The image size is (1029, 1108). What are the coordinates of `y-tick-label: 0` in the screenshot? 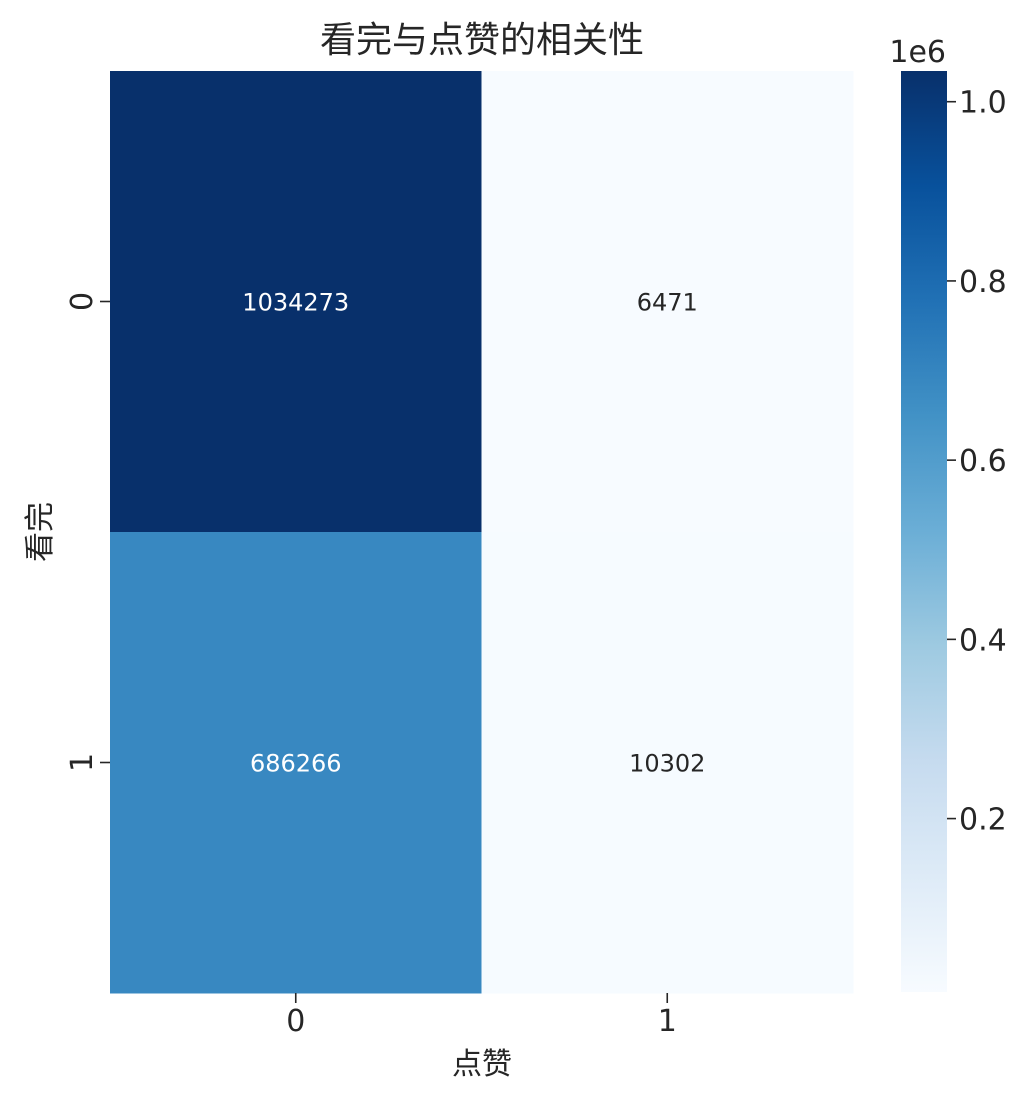 It's located at (82, 301).